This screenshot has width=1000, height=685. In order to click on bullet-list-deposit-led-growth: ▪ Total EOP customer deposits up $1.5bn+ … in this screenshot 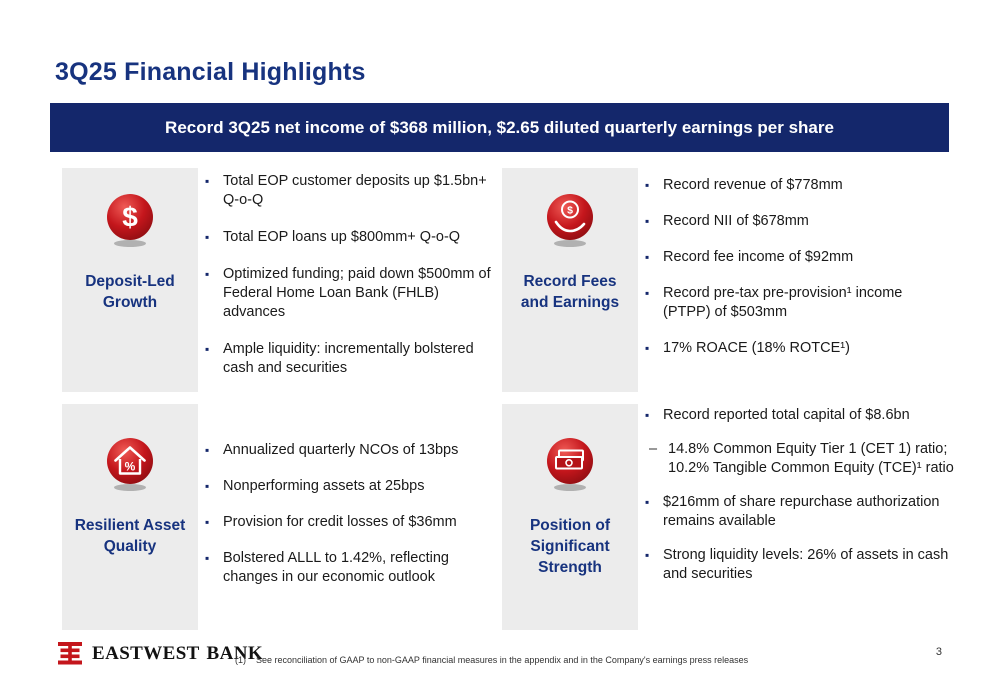, I will do `click(351, 284)`.